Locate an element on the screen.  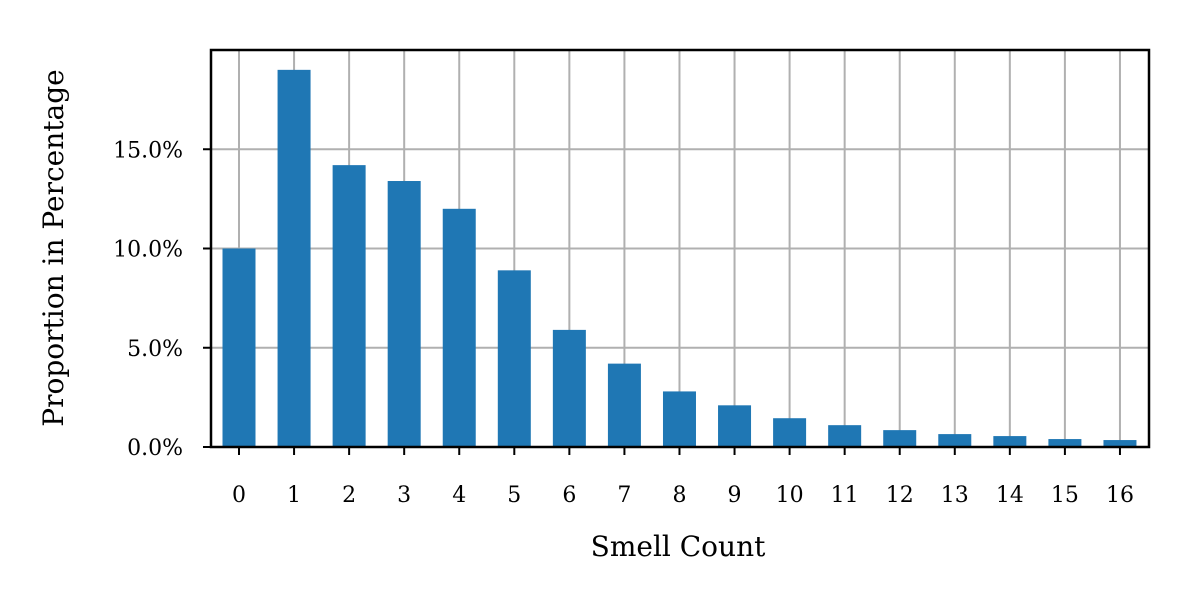
x-tick-label: 6 is located at coordinates (569, 495).